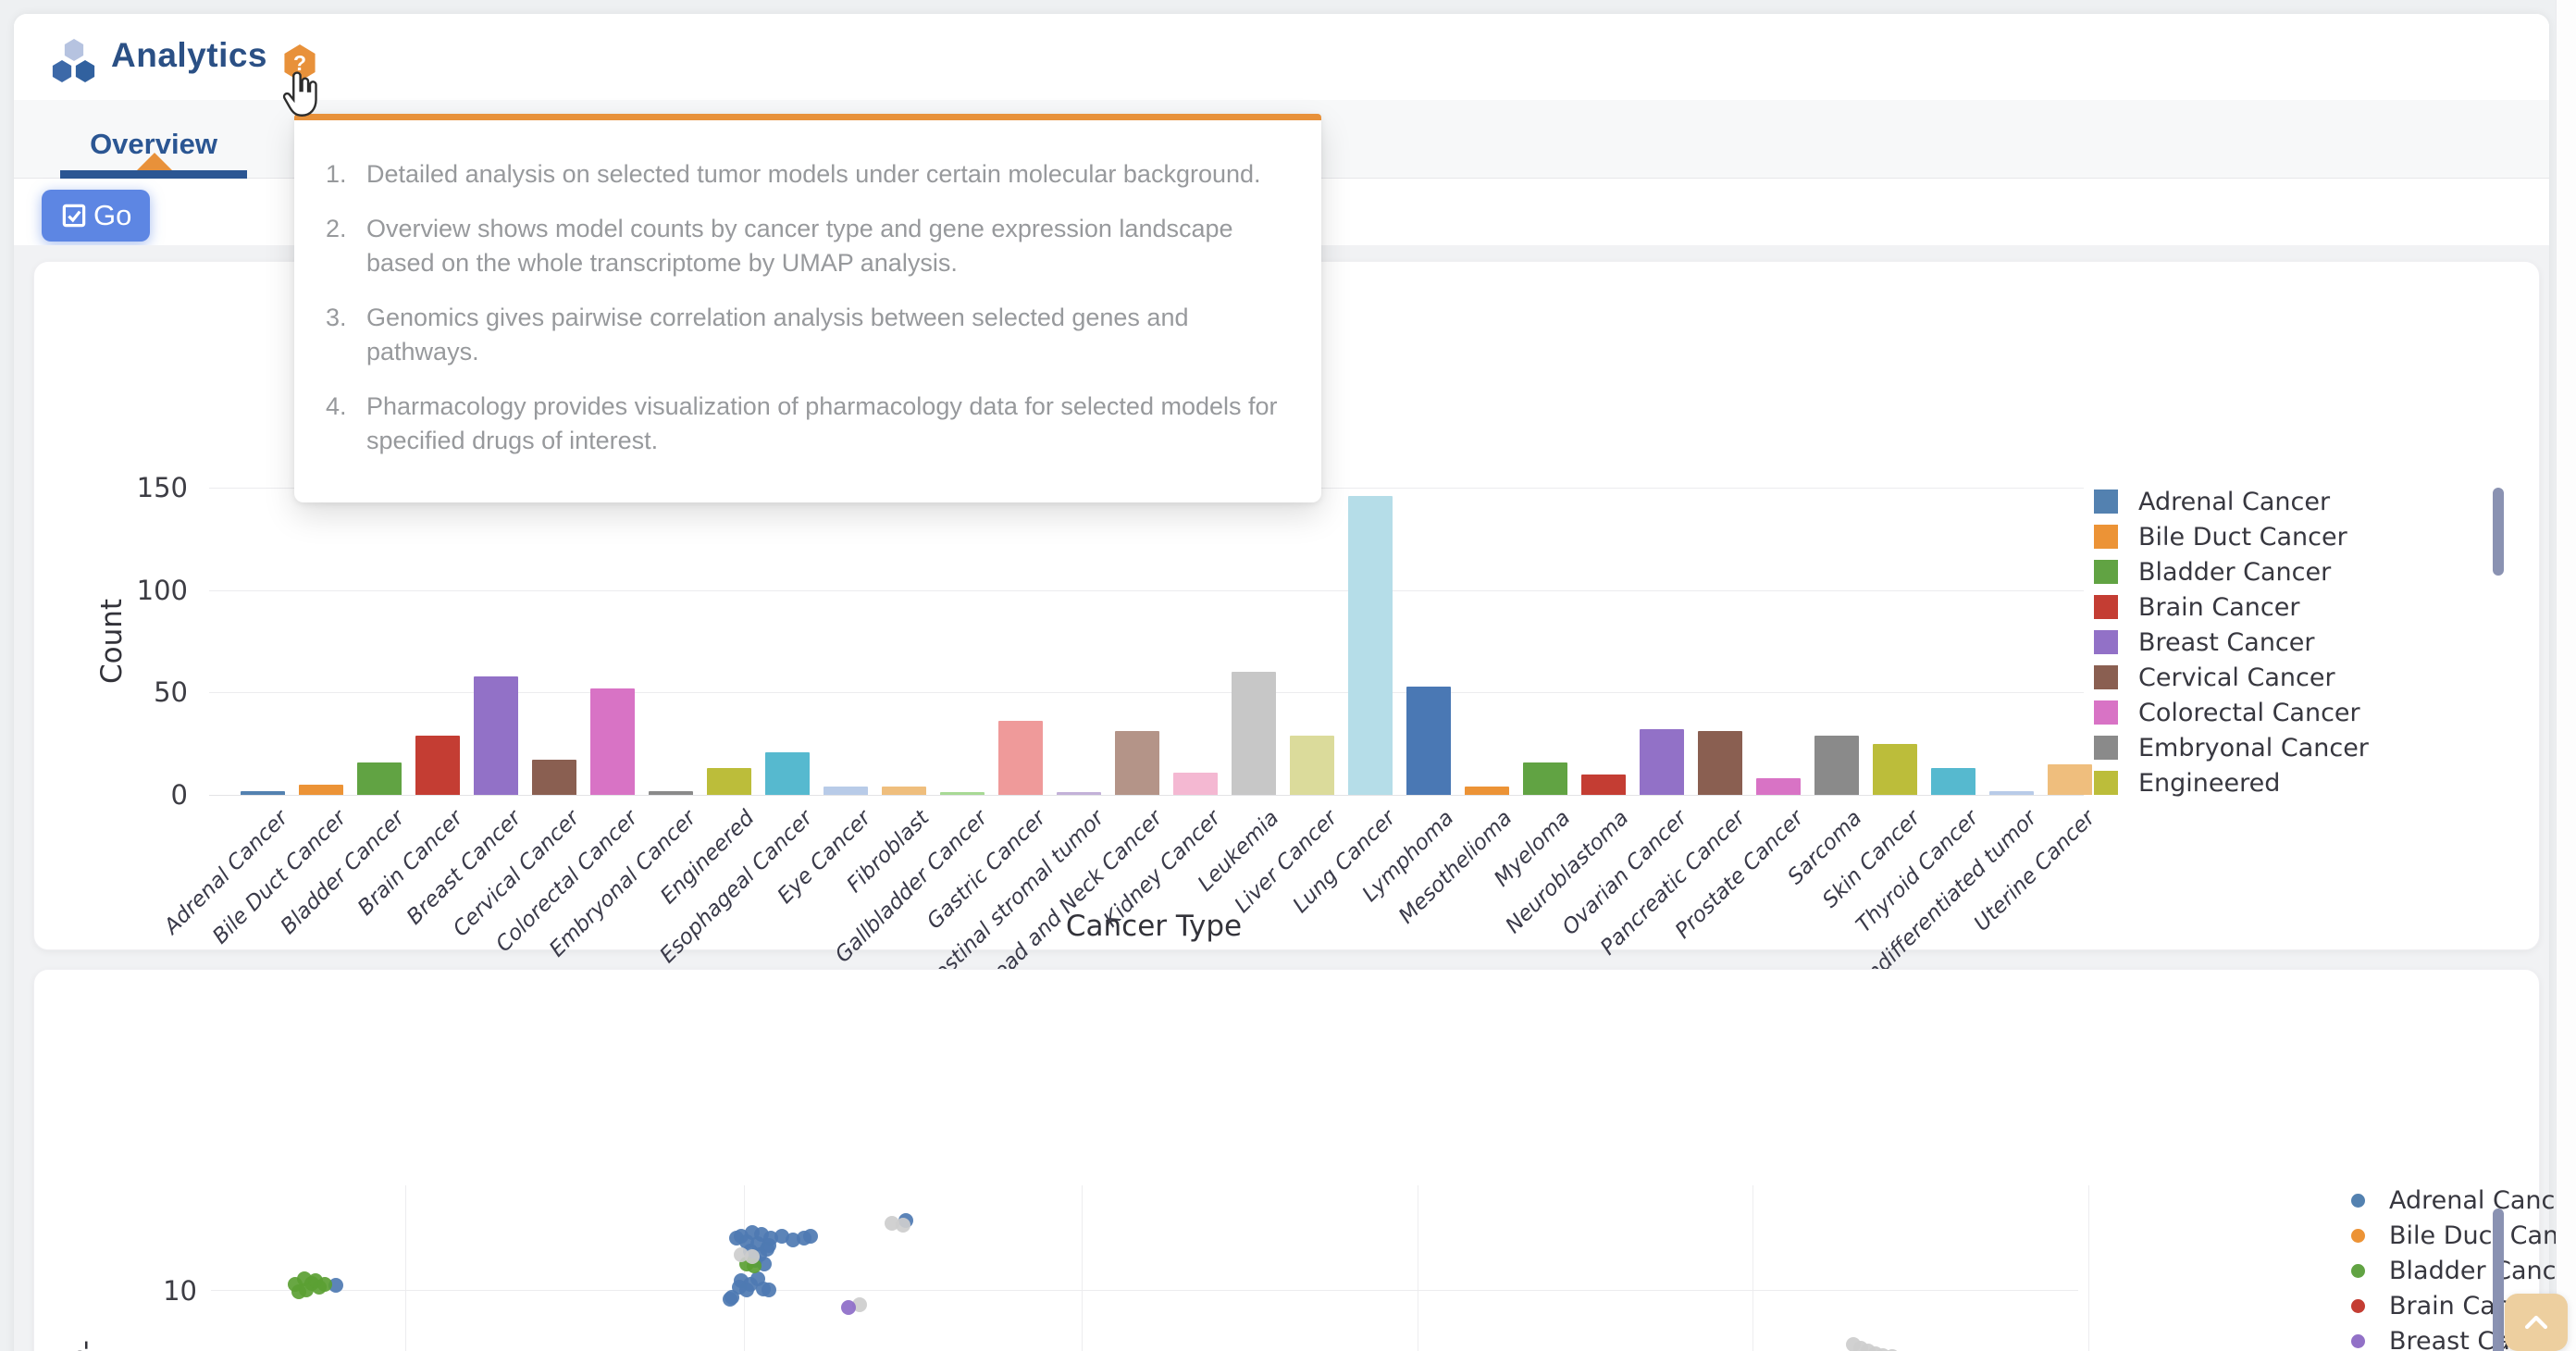  Describe the element at coordinates (162, 590) in the screenshot. I see `y-tick-label: 100` at that location.